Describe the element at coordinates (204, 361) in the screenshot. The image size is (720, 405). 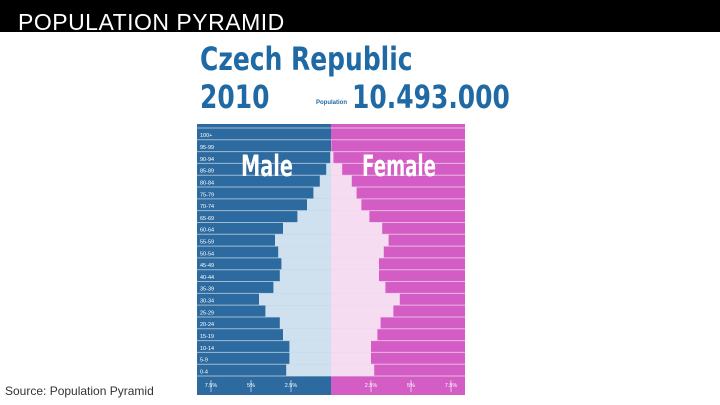
I see `age-label: 5-9` at that location.